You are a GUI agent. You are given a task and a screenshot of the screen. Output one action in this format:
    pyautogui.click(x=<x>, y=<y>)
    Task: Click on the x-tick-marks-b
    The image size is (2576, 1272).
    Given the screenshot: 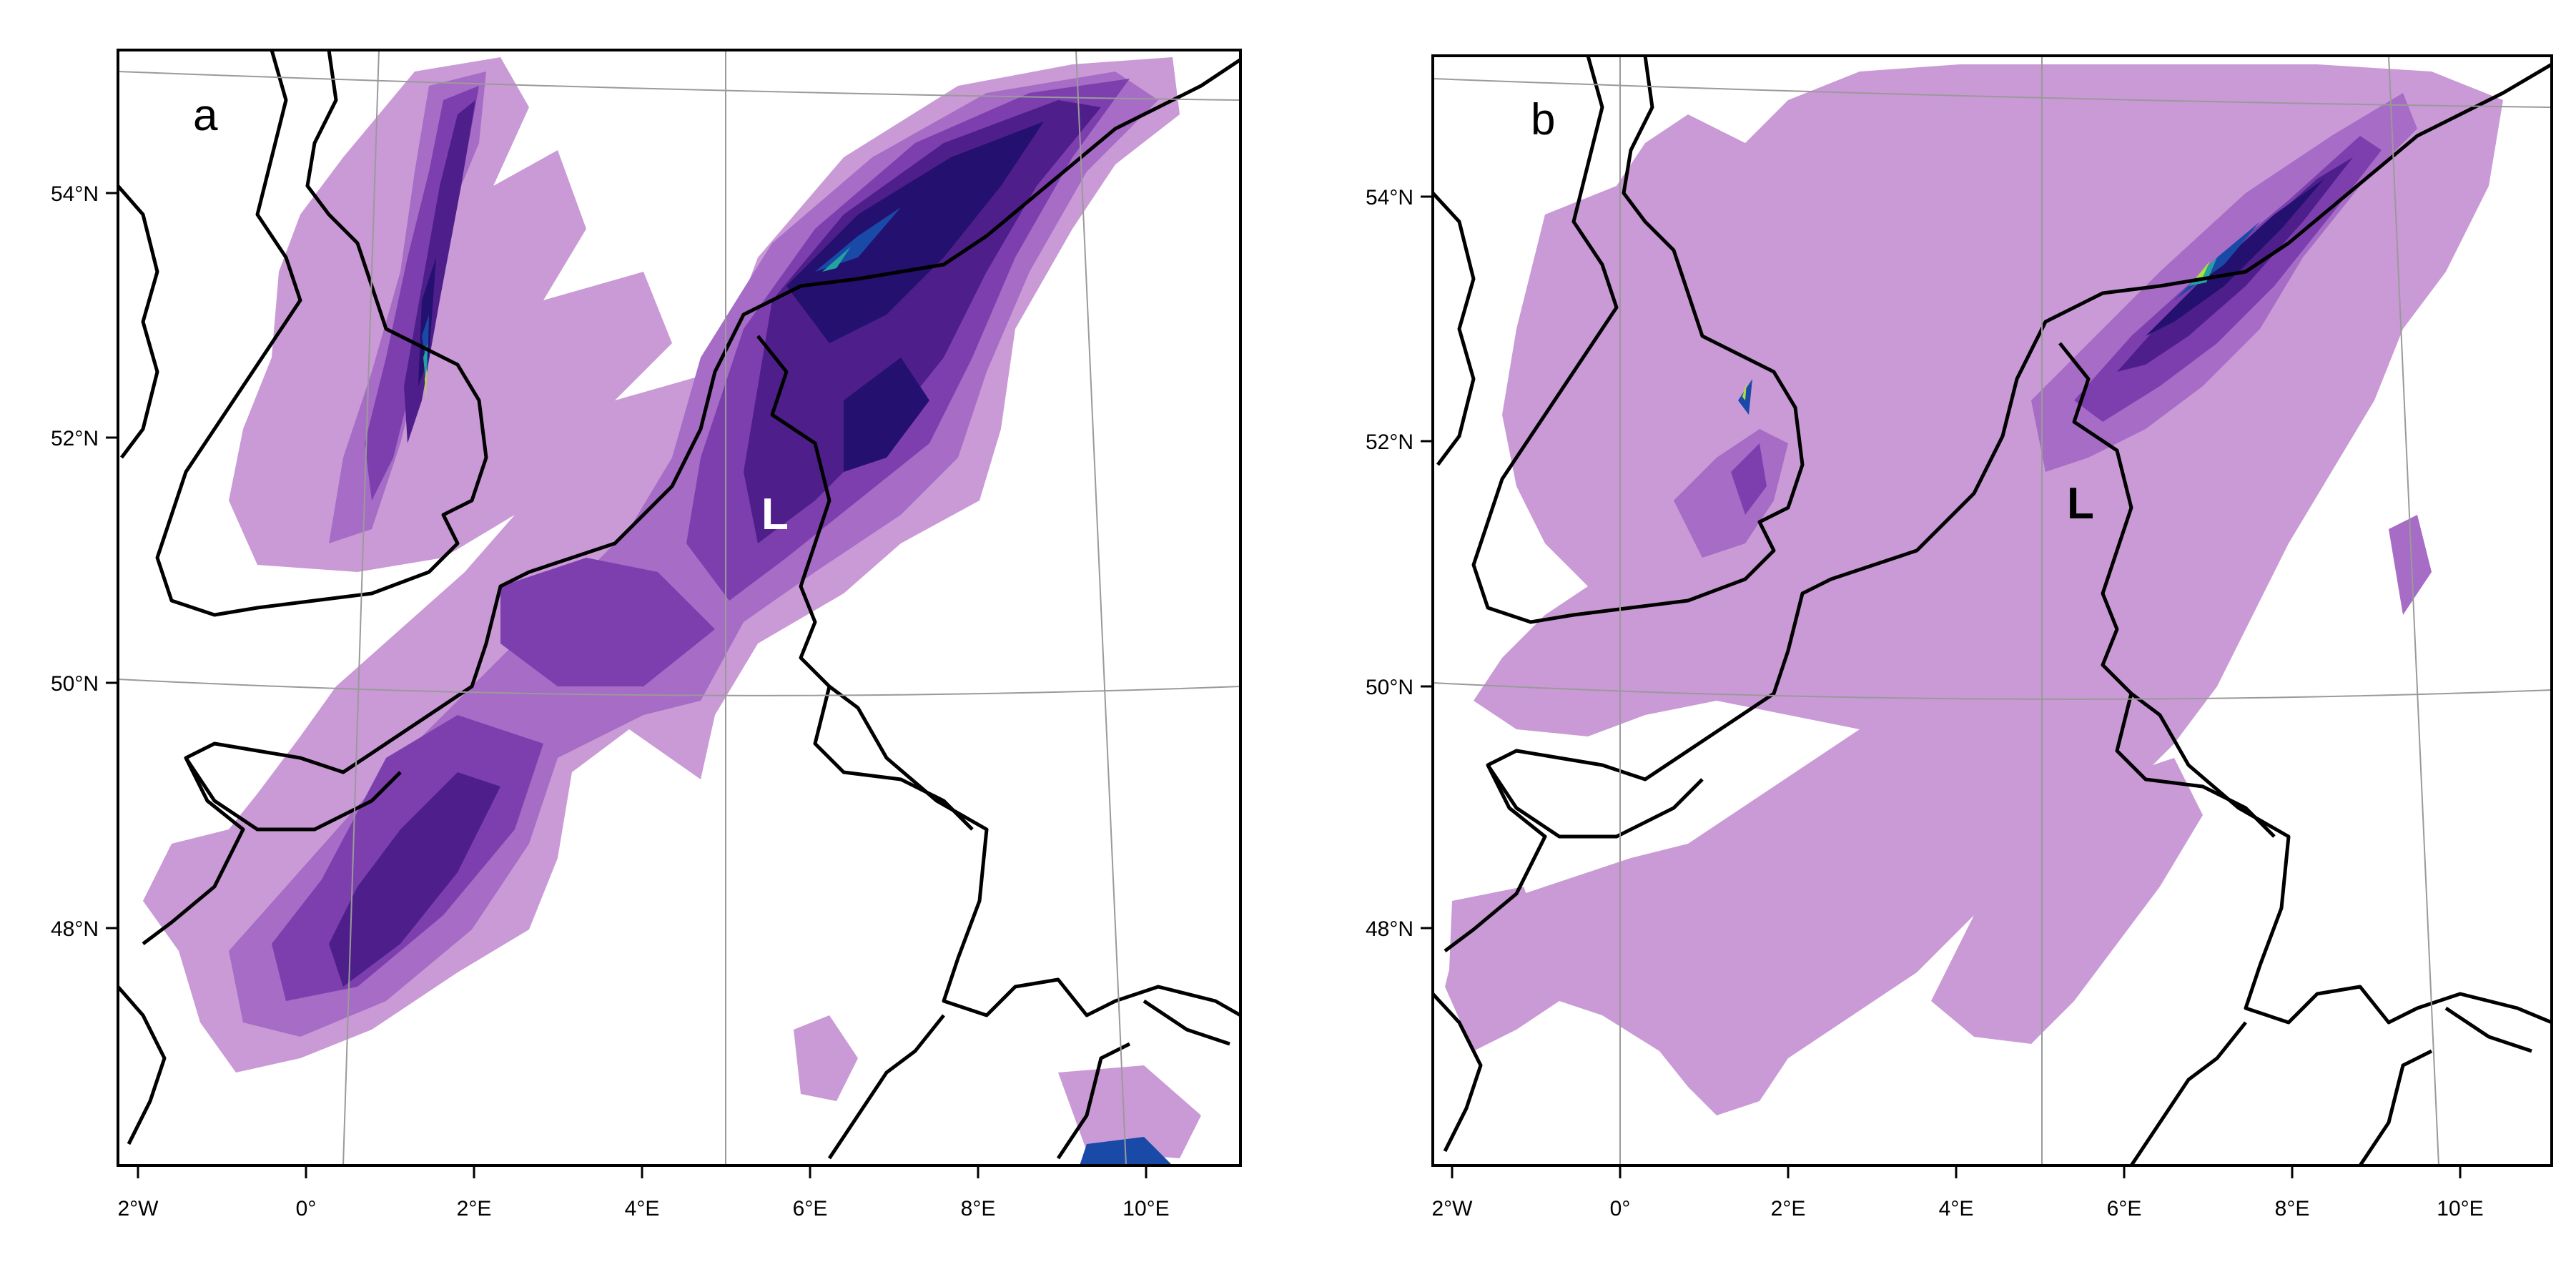 What is the action you would take?
    pyautogui.click(x=1956, y=1171)
    